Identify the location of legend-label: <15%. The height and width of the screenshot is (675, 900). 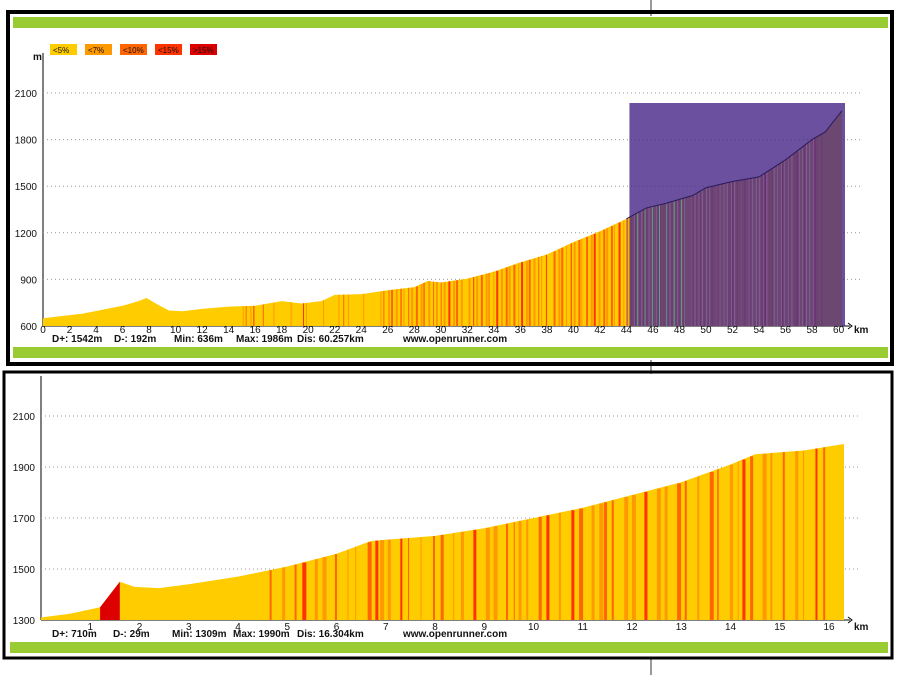
(168, 50).